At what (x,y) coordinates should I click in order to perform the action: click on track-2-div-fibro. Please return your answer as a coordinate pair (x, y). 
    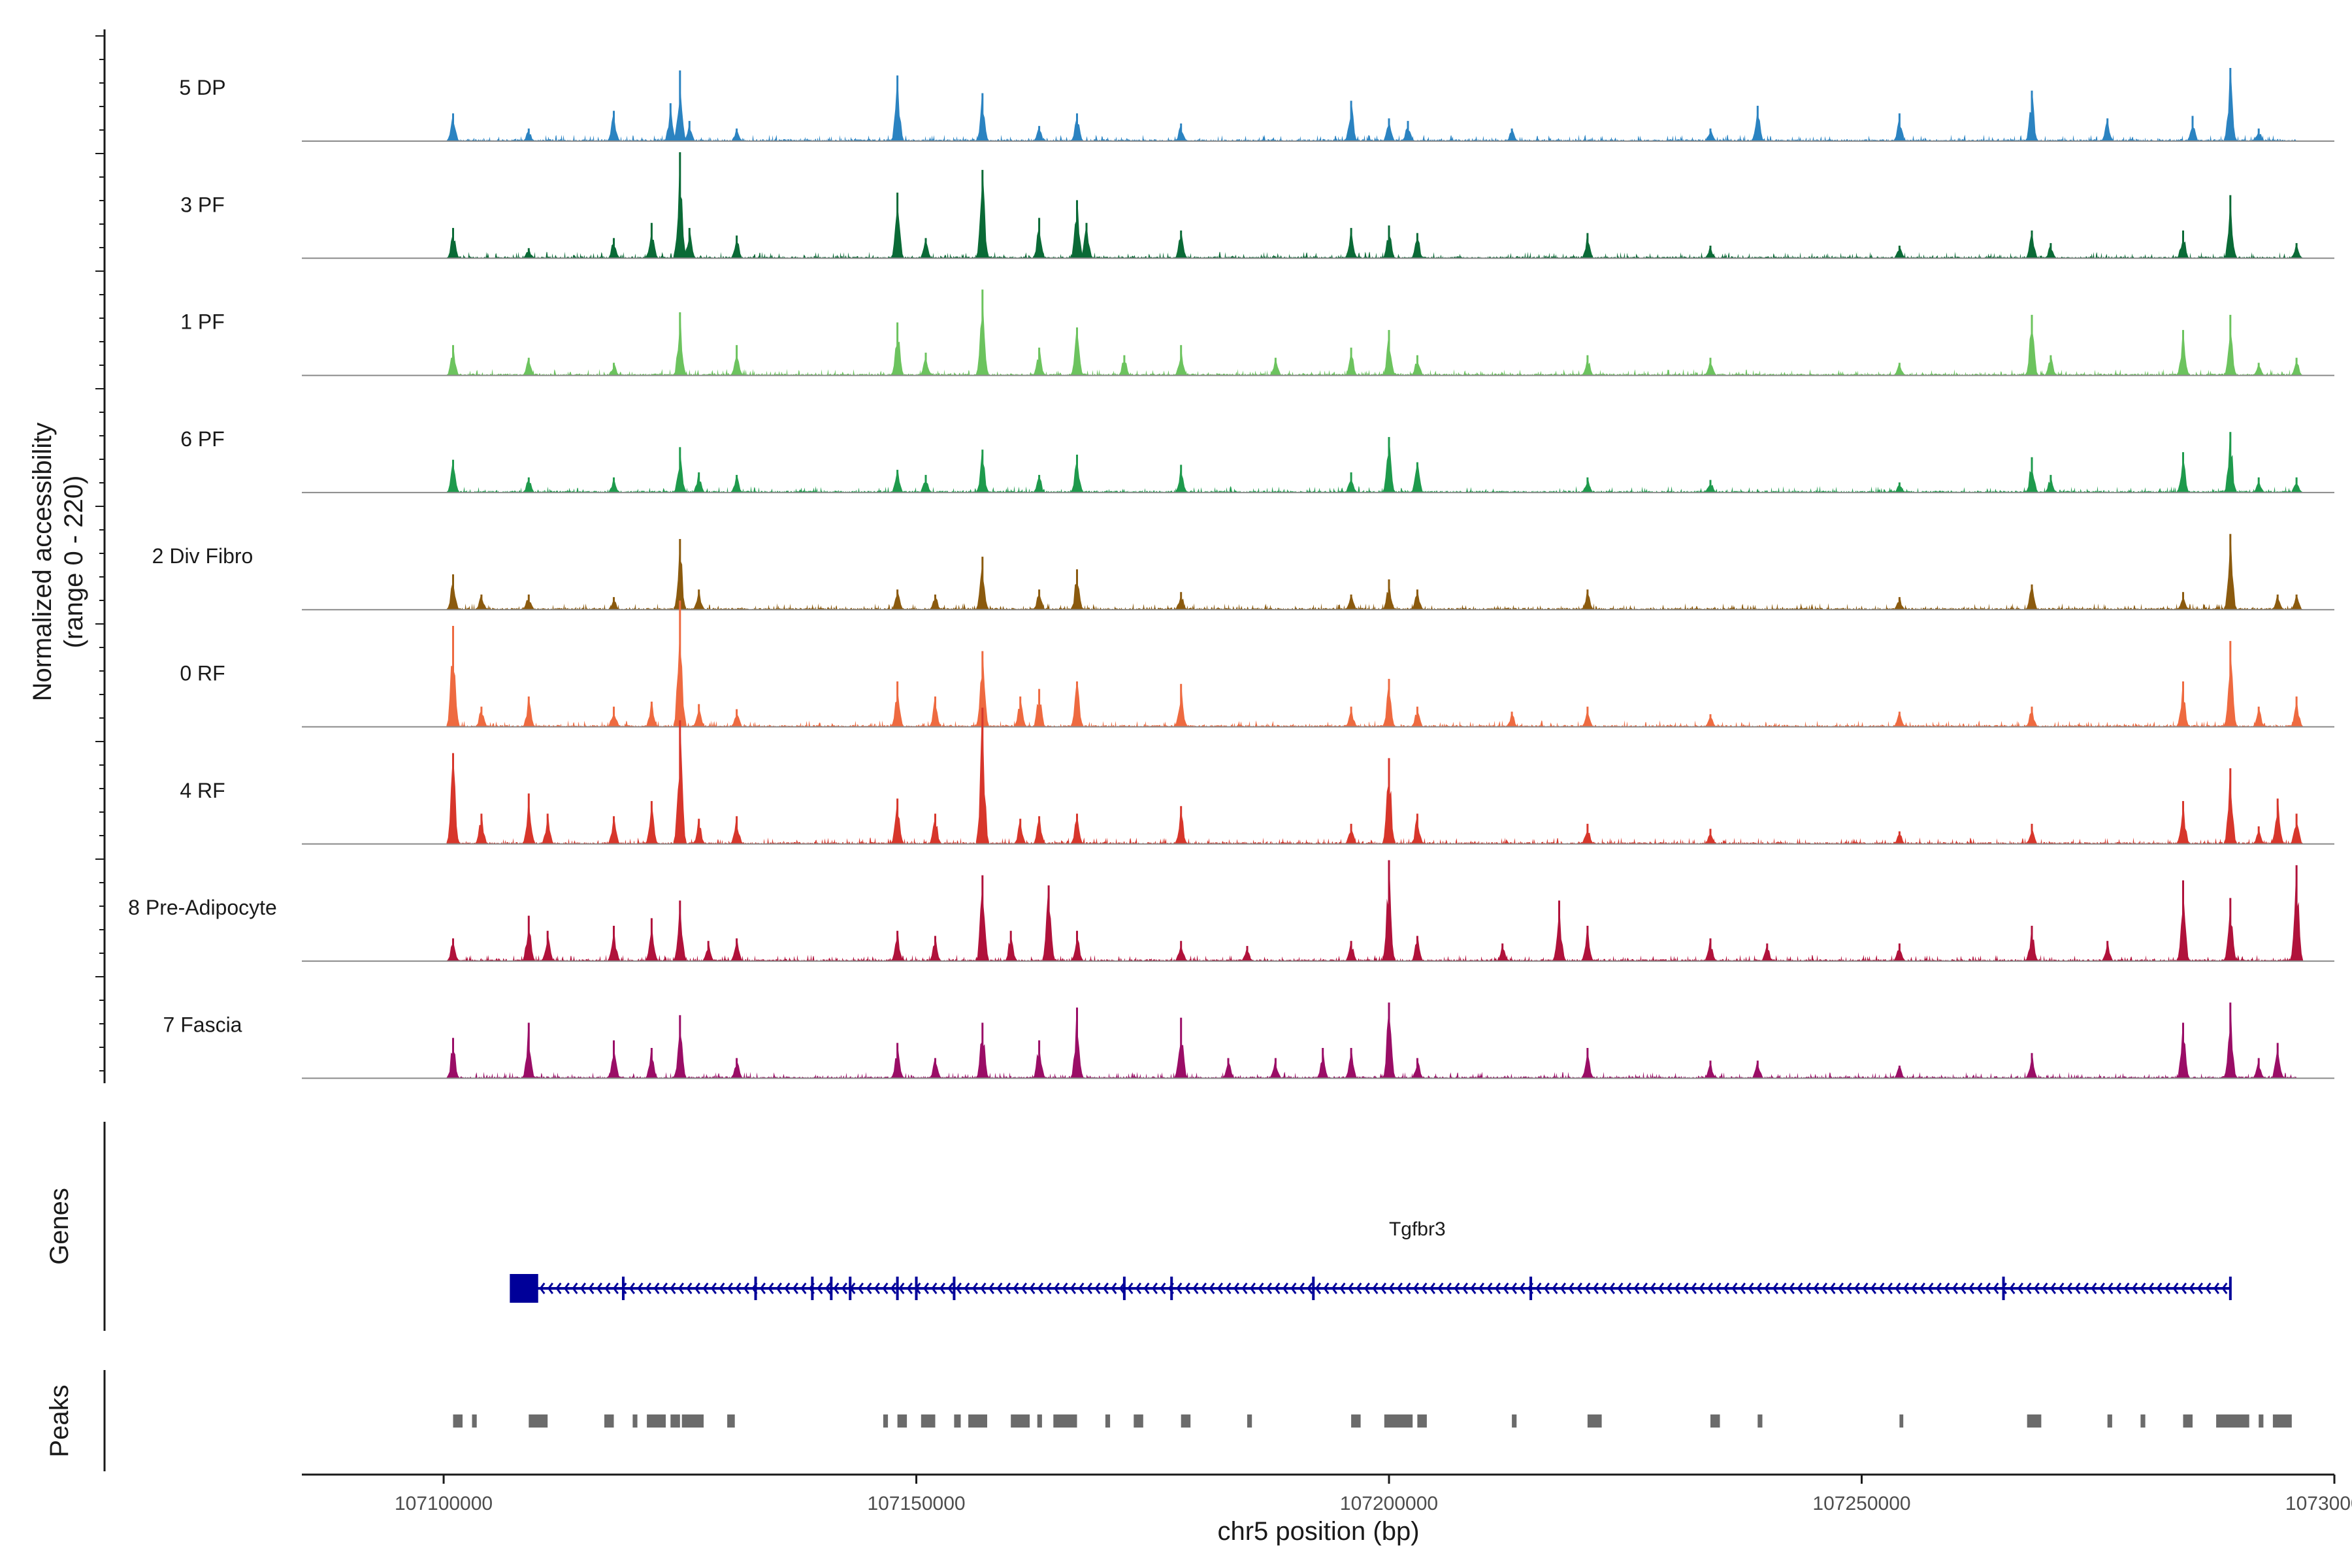
    Looking at the image, I should click on (1318, 572).